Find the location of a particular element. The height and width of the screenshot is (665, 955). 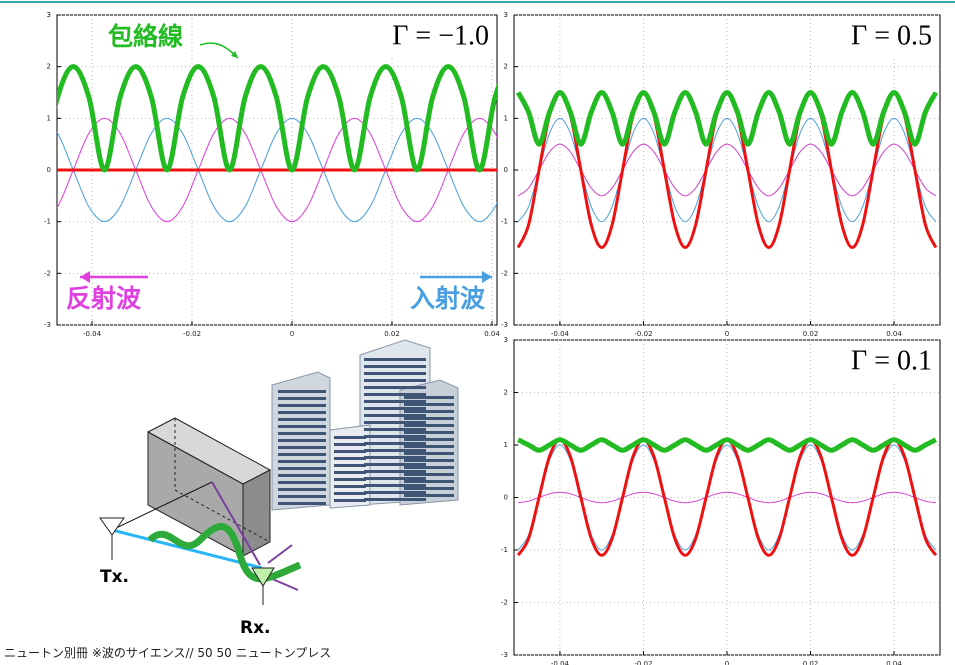

rx-antenna is located at coordinates (263, 577).